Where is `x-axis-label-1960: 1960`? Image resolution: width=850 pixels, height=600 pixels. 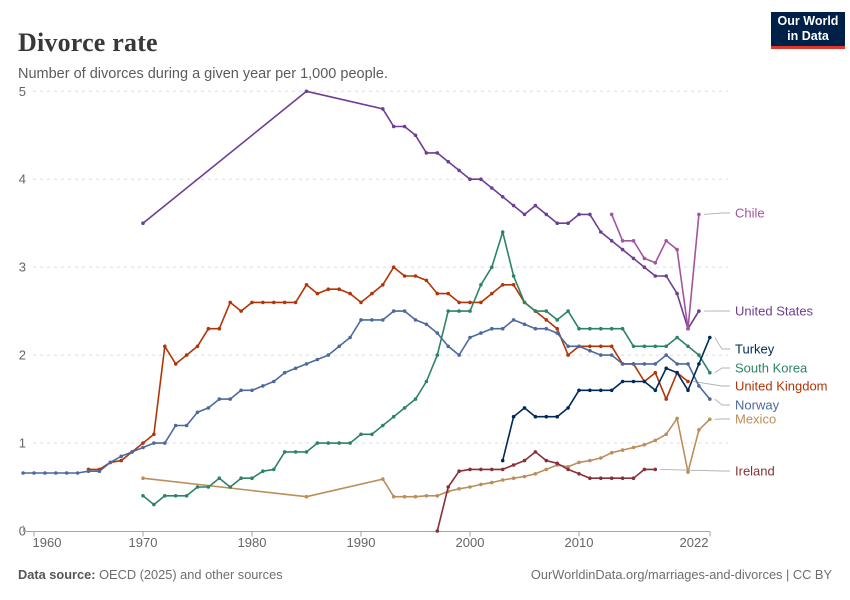 x-axis-label-1960: 1960 is located at coordinates (47, 542).